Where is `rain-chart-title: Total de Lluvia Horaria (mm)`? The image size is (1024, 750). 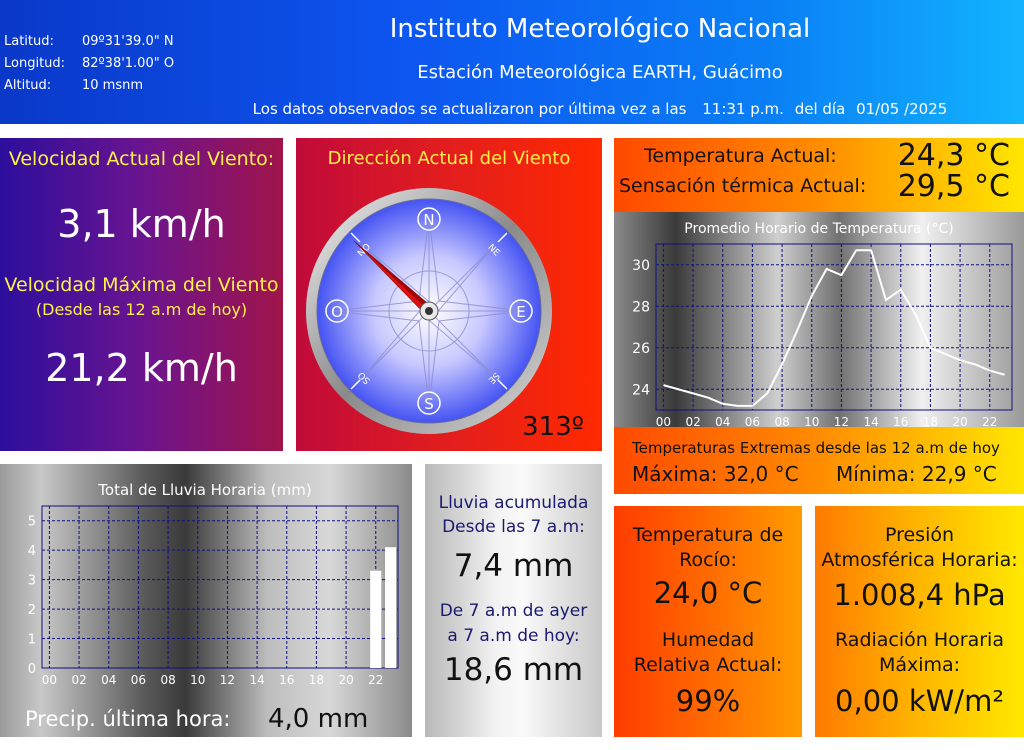
rain-chart-title: Total de Lluvia Horaria (mm) is located at coordinates (204, 490).